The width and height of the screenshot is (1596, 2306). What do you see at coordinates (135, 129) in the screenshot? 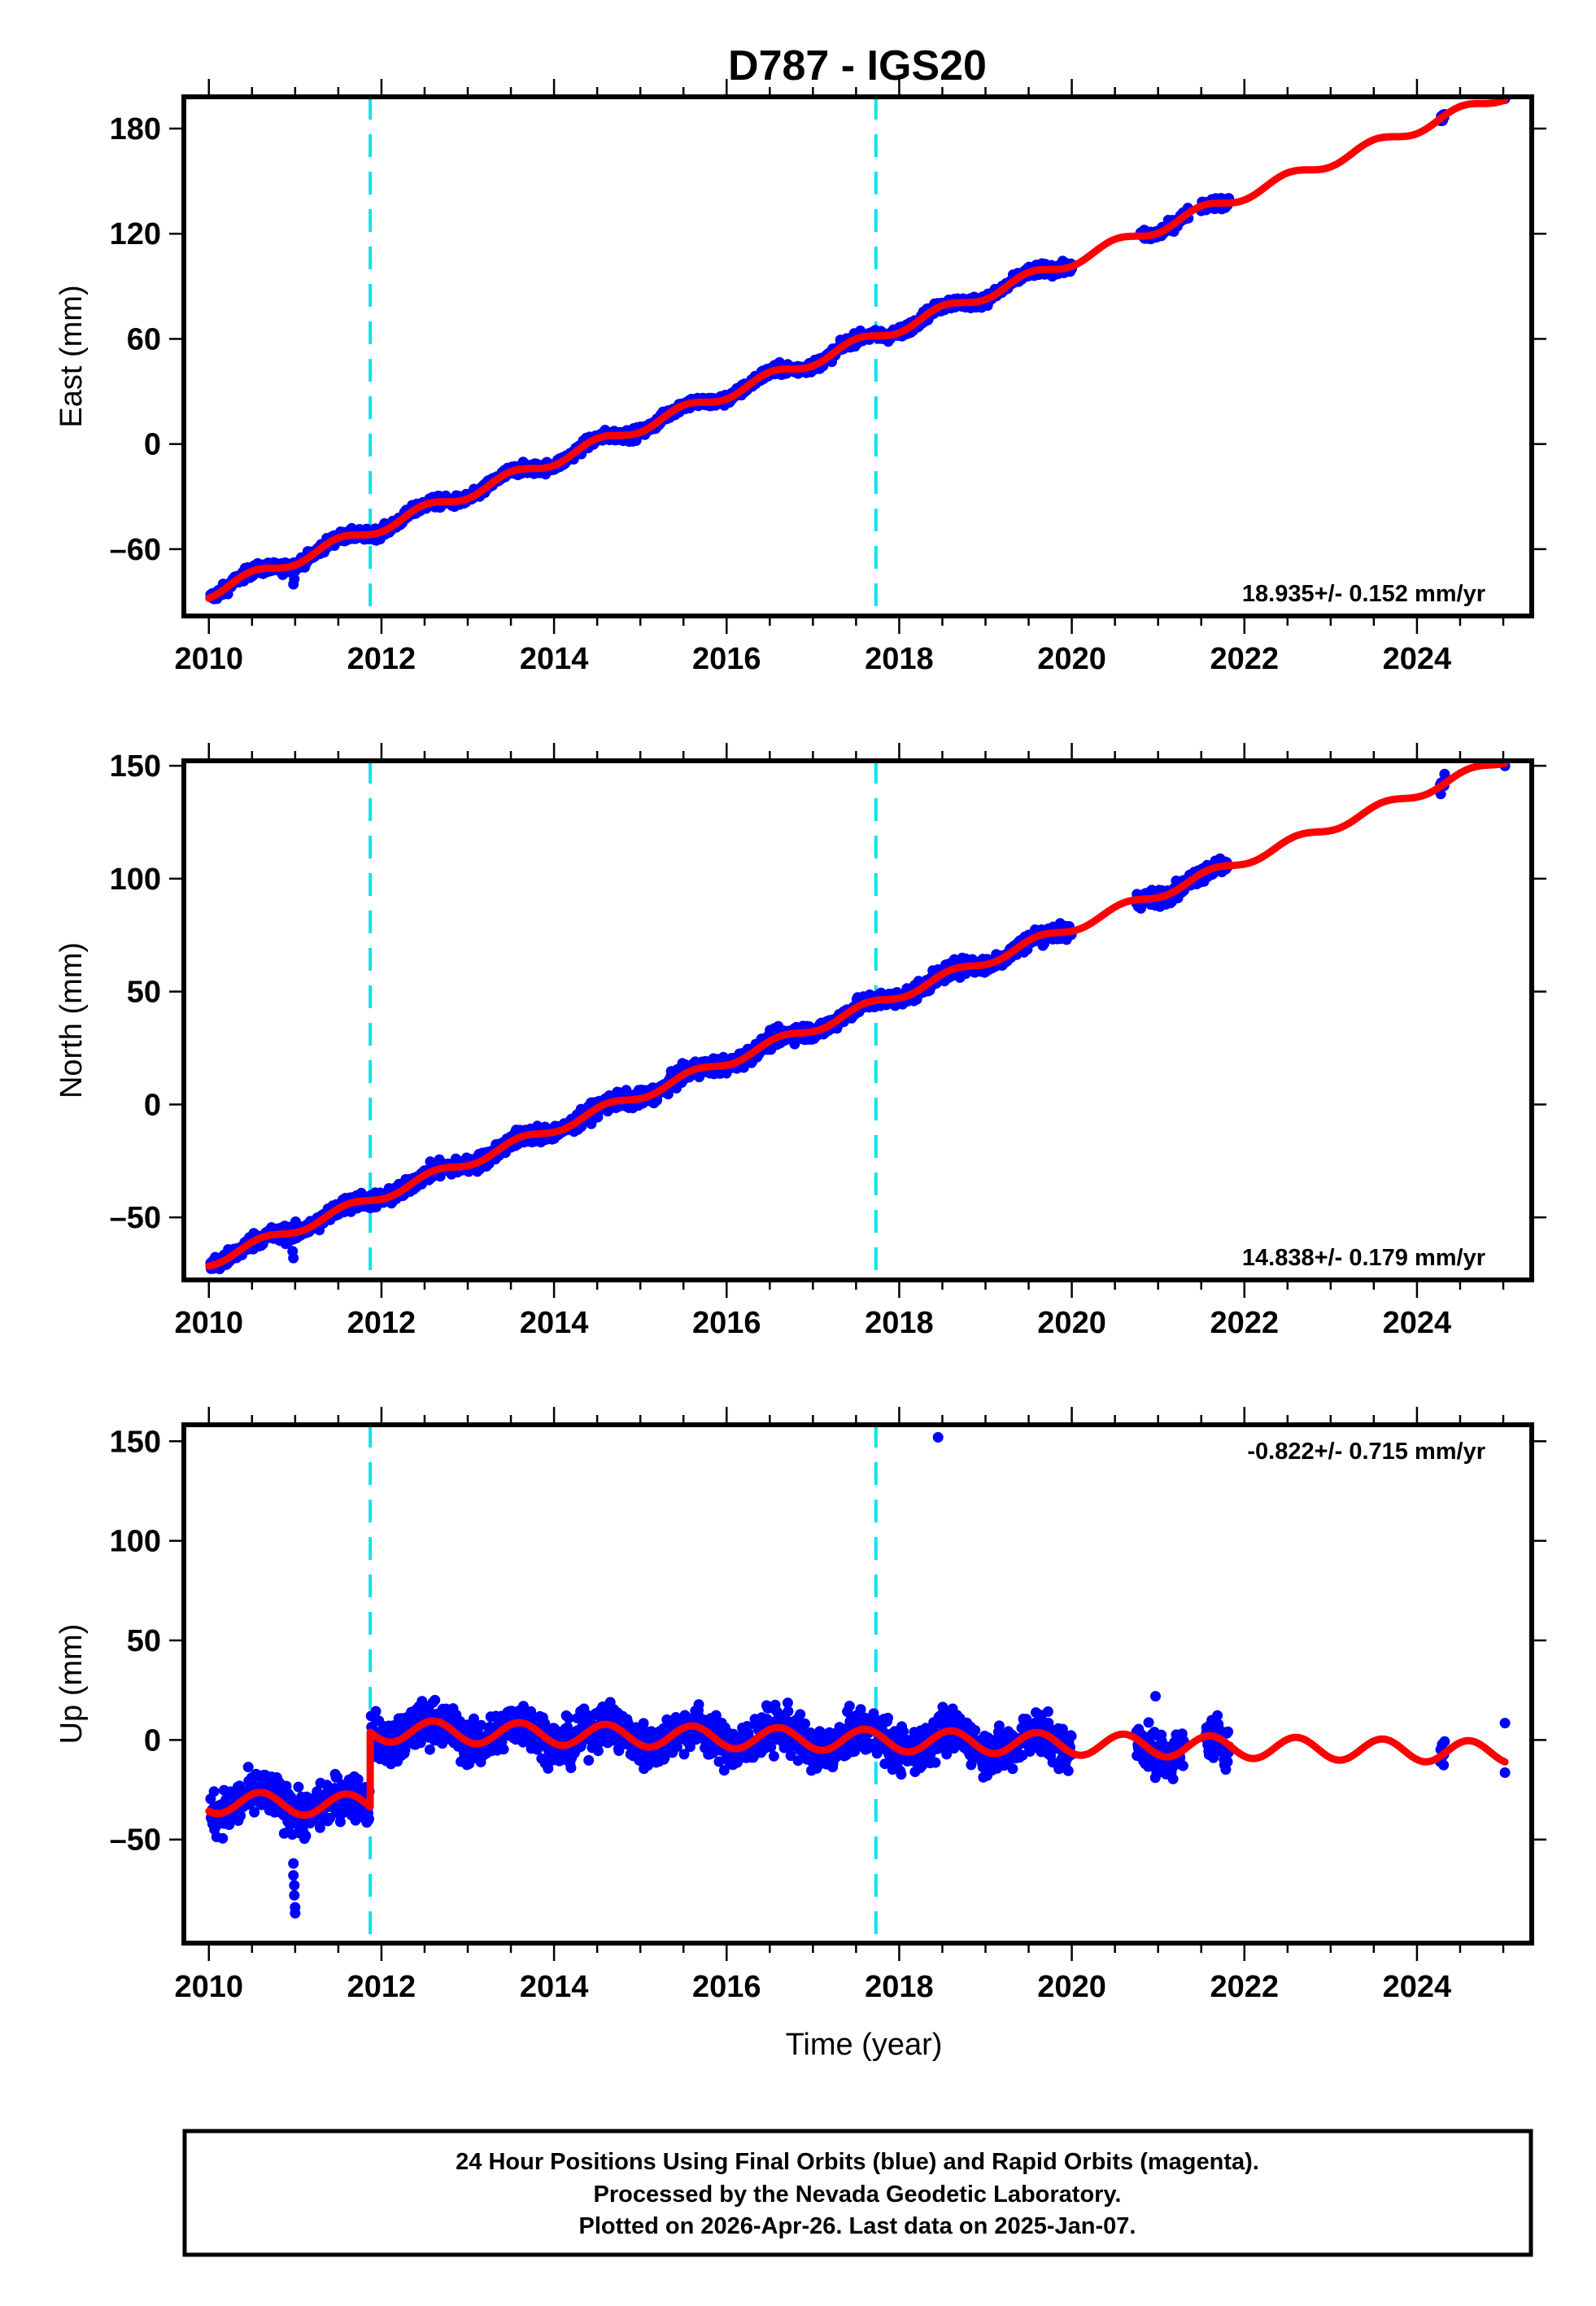
I see `y-tick-label: 180` at bounding box center [135, 129].